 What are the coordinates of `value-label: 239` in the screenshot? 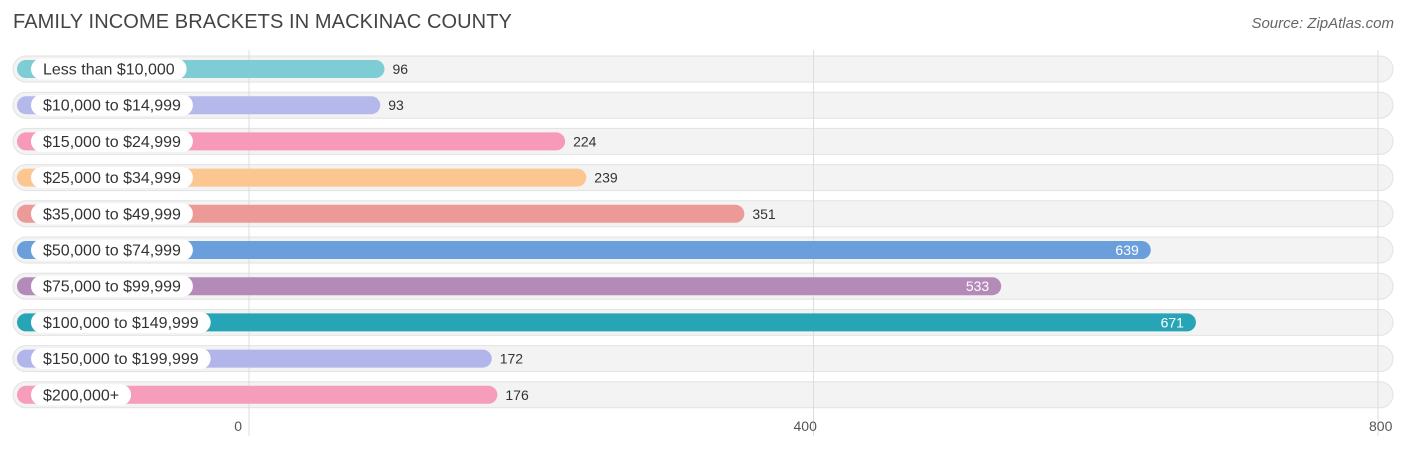 It's located at (606, 178).